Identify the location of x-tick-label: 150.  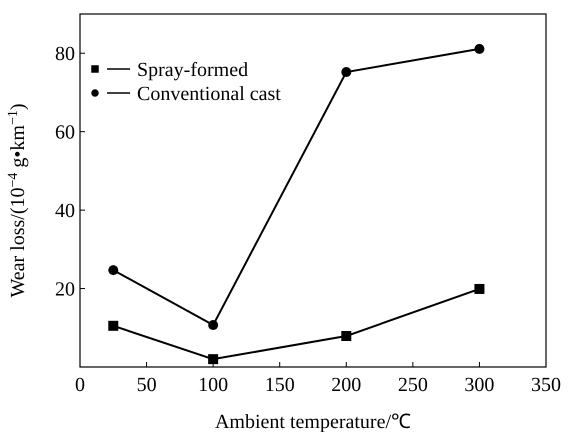
(279, 385).